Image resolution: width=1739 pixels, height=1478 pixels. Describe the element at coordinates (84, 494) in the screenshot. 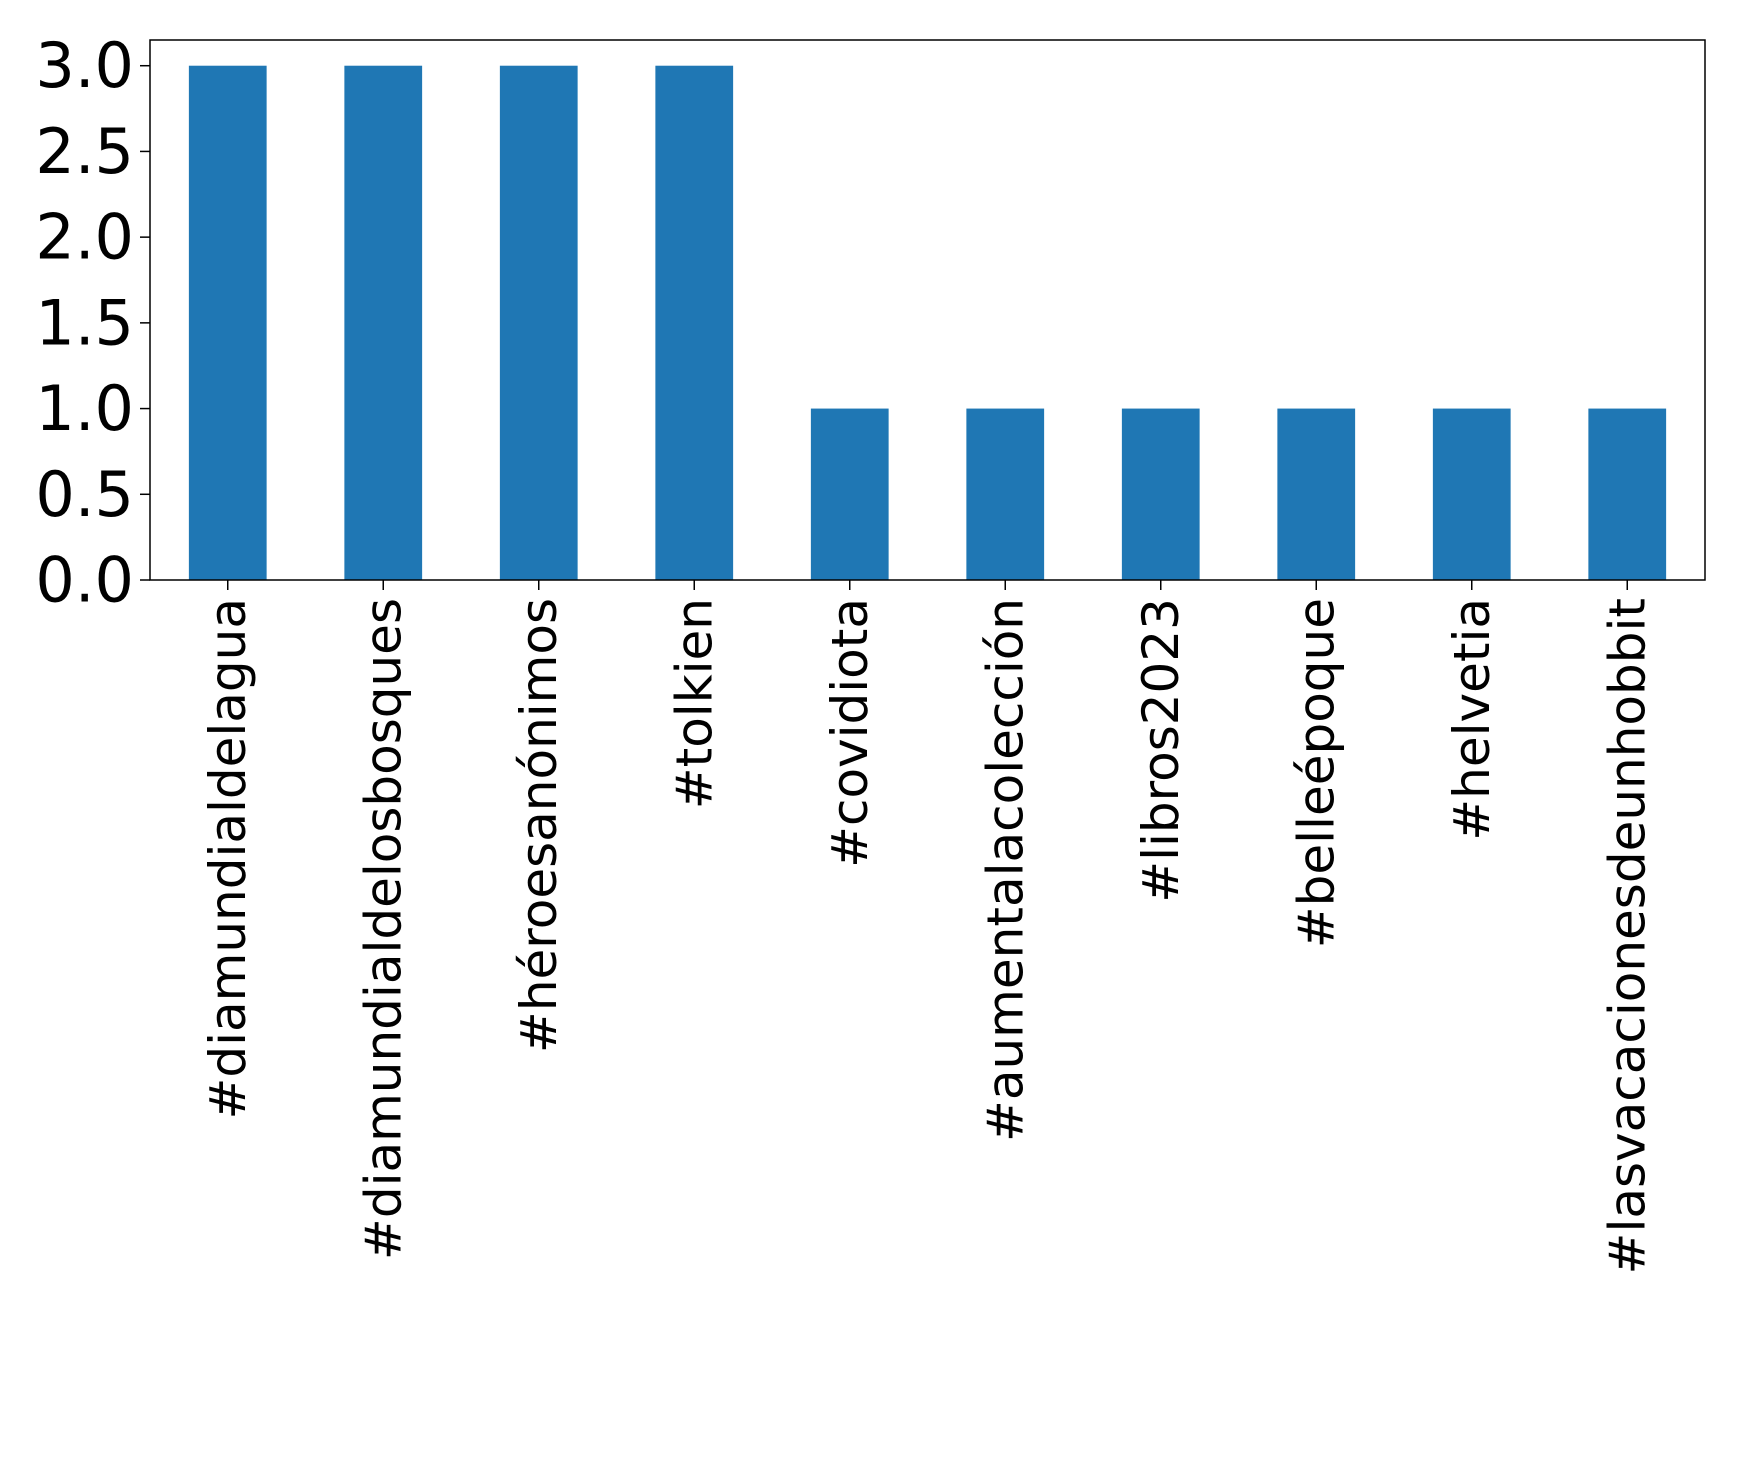

I see `y-tick-label: 0.5` at that location.